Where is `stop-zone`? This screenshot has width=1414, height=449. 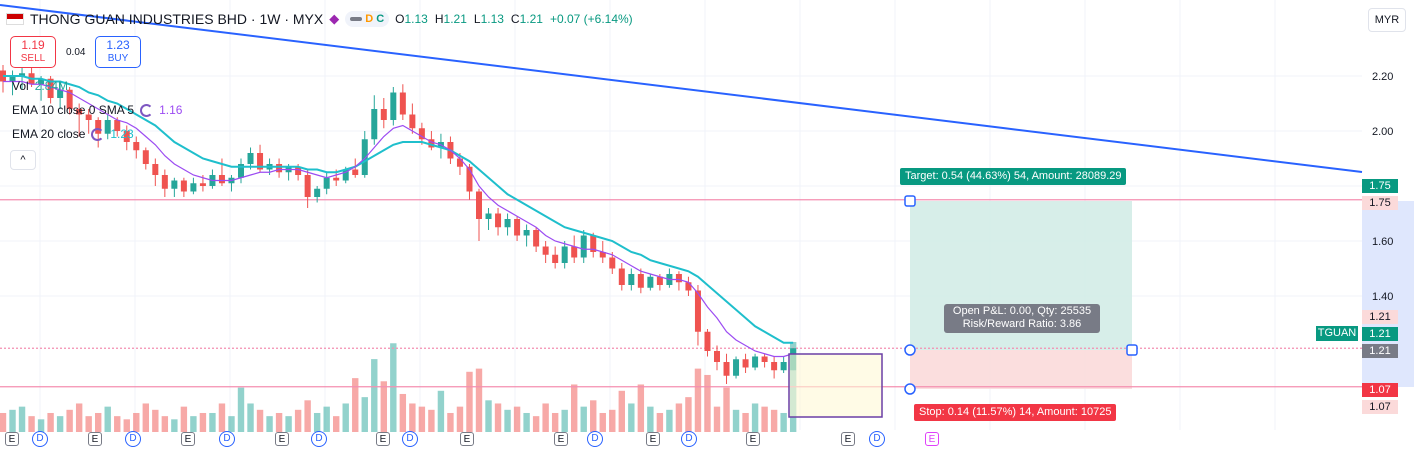 stop-zone is located at coordinates (1021, 369).